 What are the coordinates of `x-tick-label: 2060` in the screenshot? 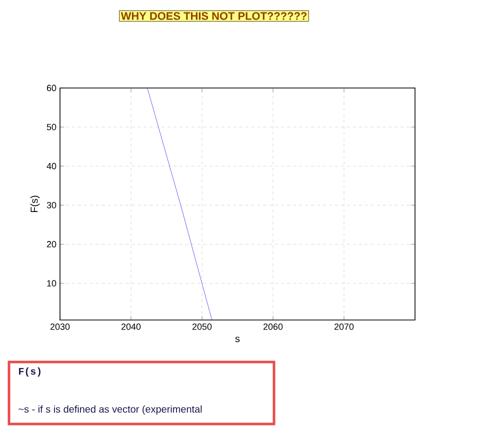 It's located at (273, 327).